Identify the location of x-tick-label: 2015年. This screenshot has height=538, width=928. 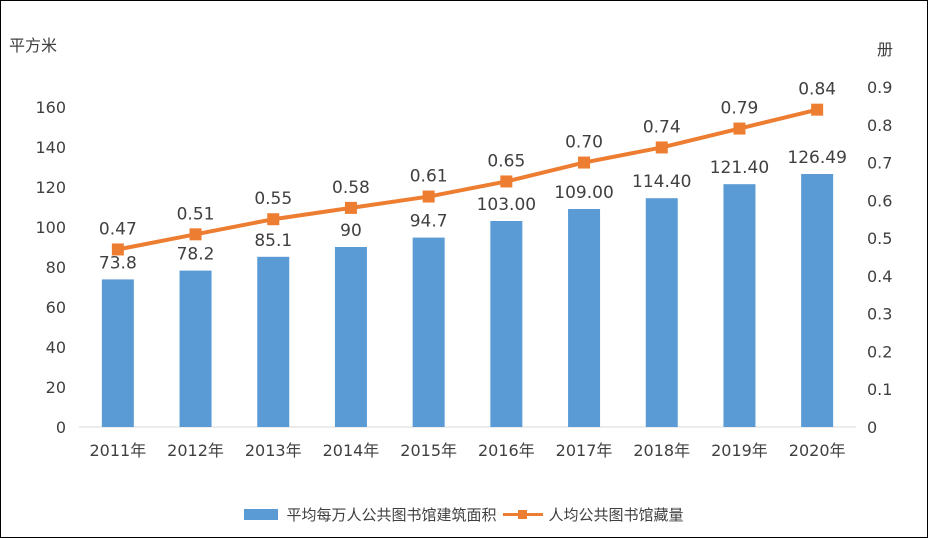
(428, 450).